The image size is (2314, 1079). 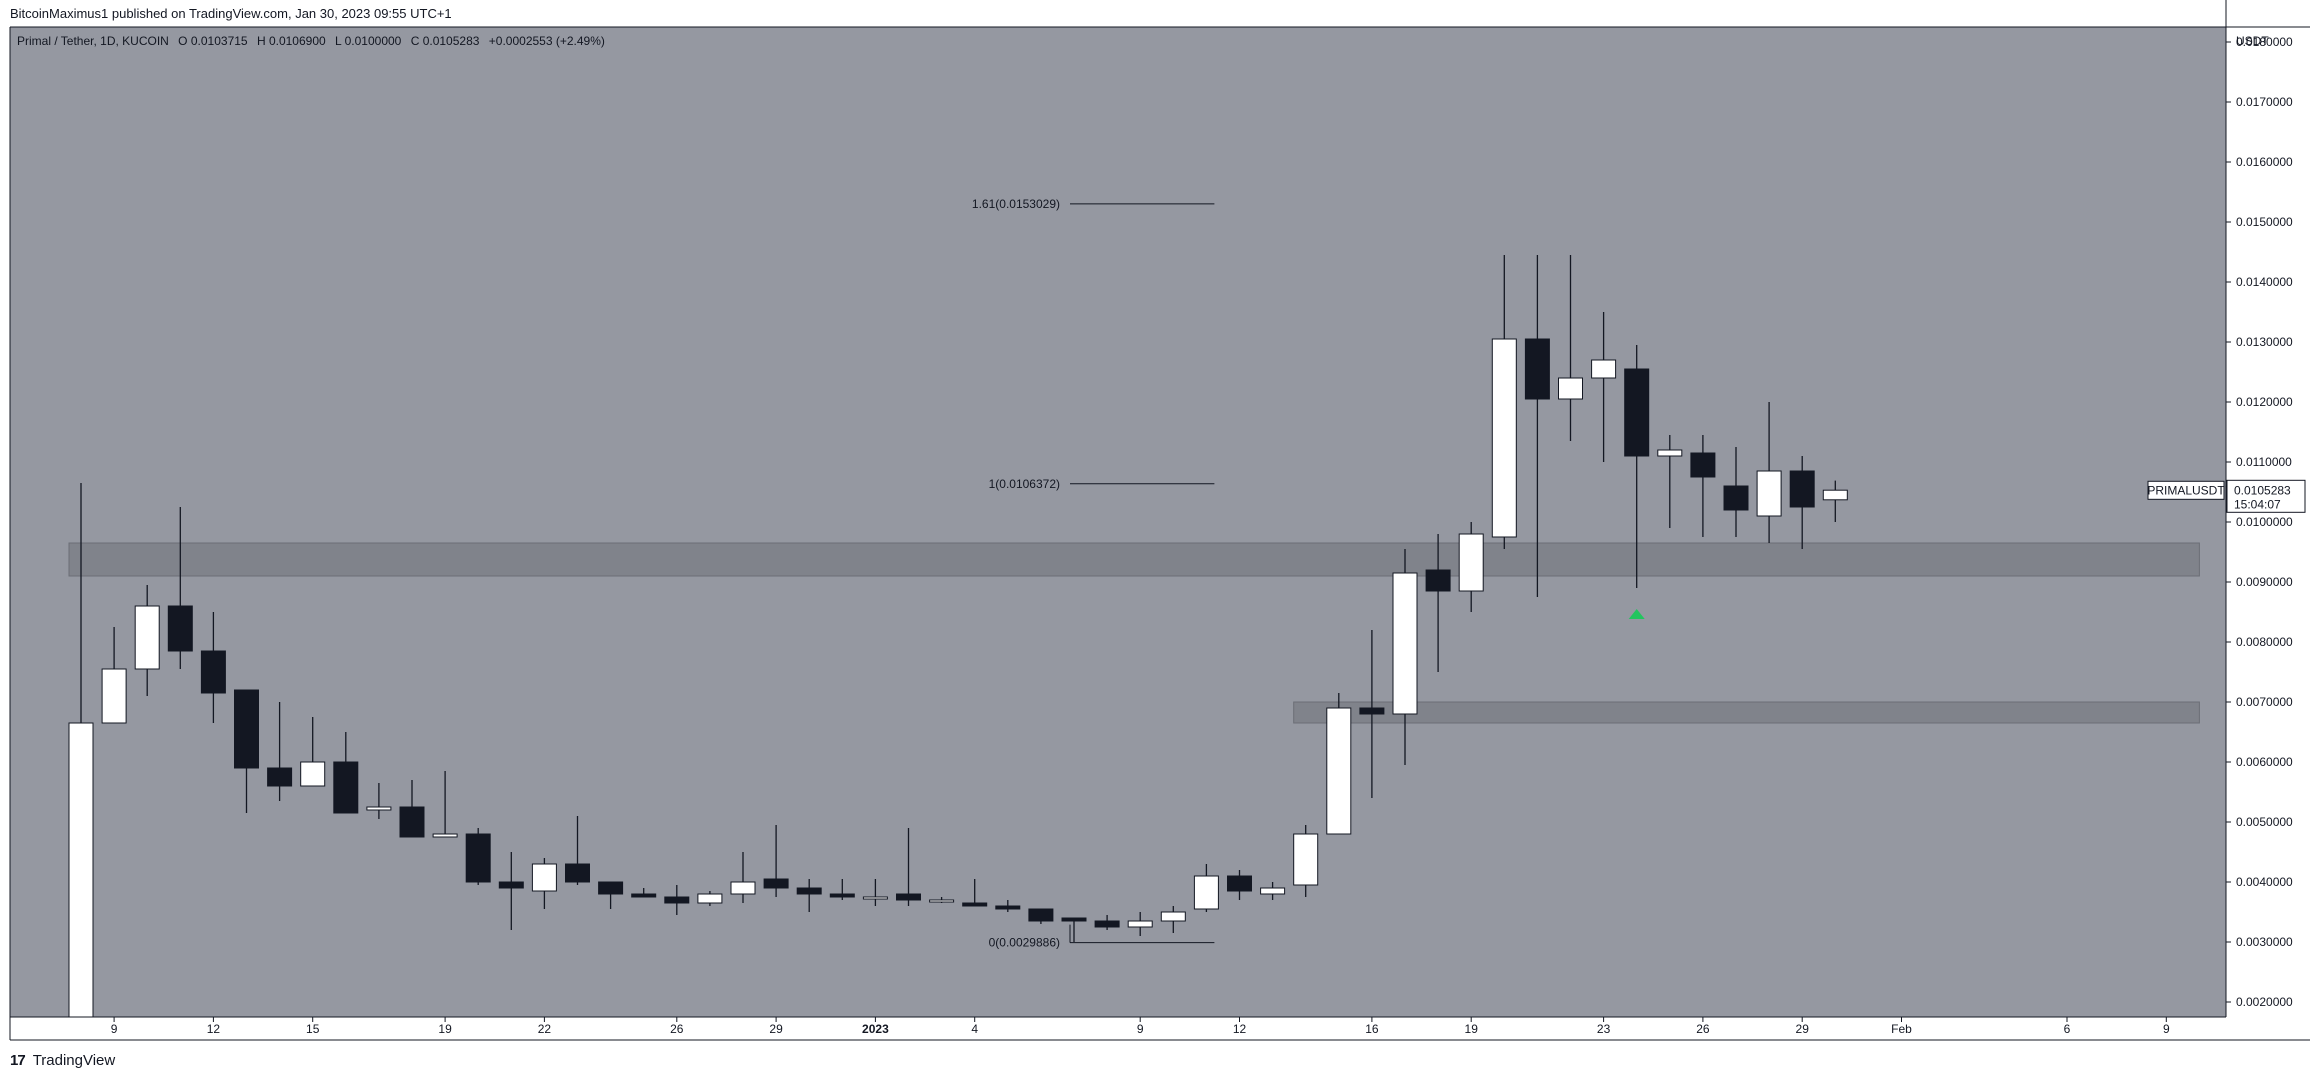 I want to click on legend-c-value: 0.0105283, so click(x=451, y=41).